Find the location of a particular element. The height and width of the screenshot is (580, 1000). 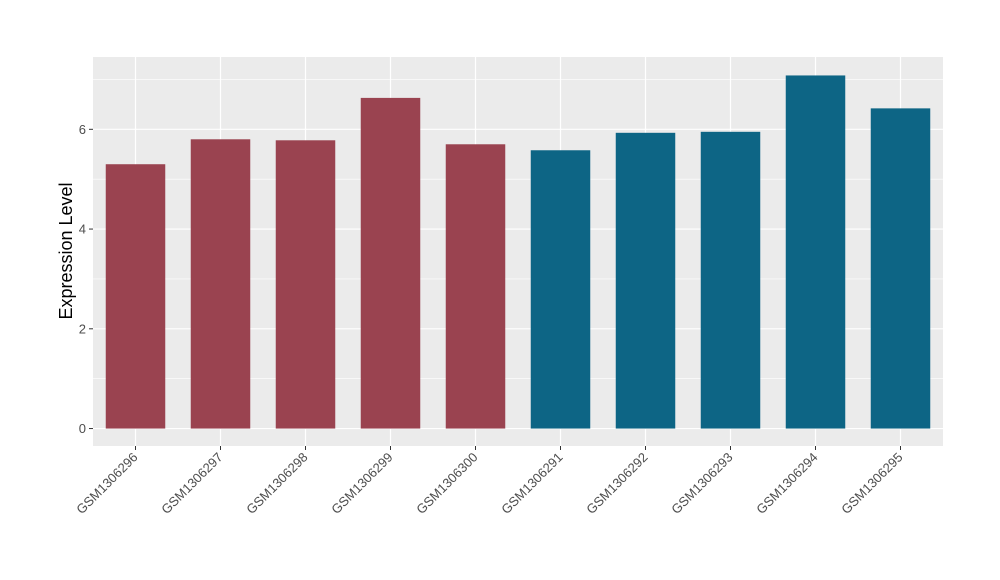

x-tick-label: GSM1306291 is located at coordinates (531, 483).